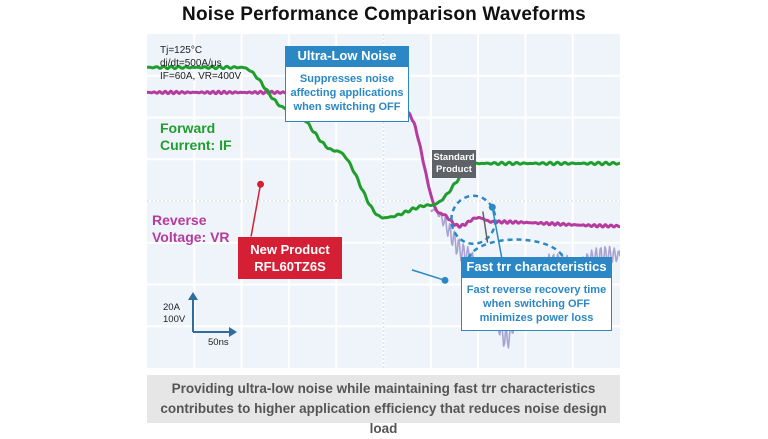  I want to click on condition-tj: Tj=125°C, so click(181, 50).